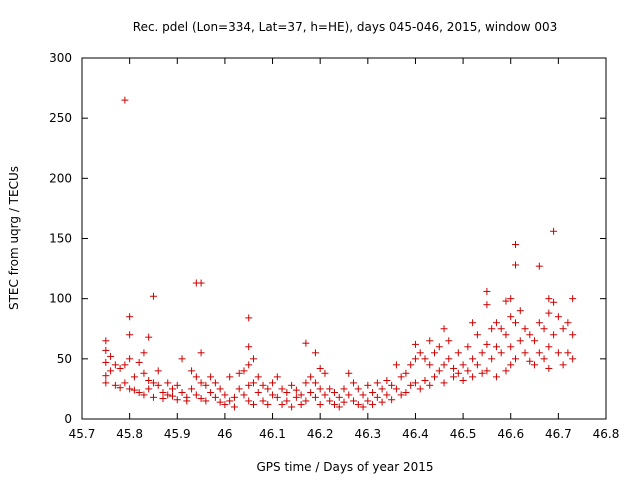 The height and width of the screenshot is (480, 640). Describe the element at coordinates (14, 238) in the screenshot. I see `y-axis-label: STEC from uqrg / TECUs` at that location.